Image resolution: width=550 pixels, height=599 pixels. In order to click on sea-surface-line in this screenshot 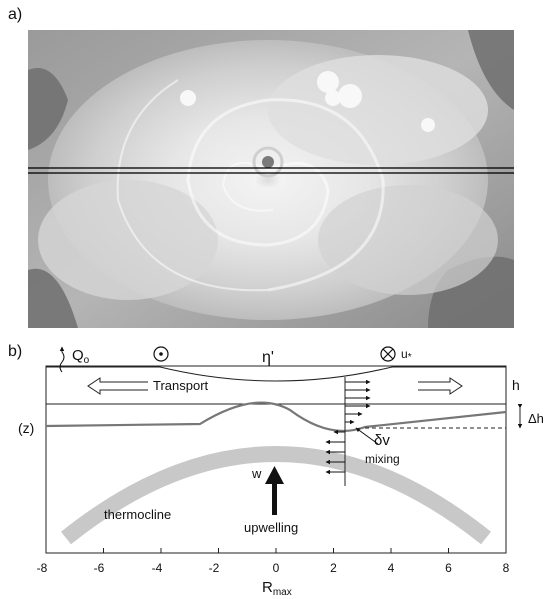, I will do `click(276, 374)`.